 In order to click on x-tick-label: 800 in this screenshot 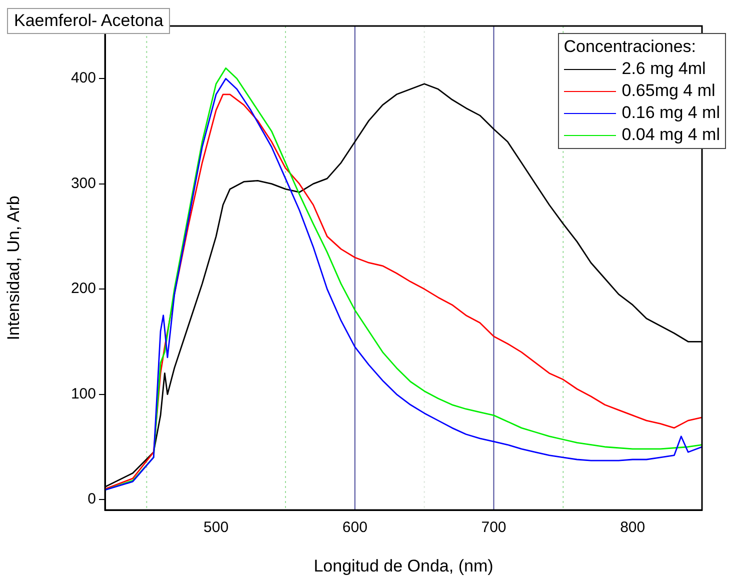, I will do `click(633, 527)`.